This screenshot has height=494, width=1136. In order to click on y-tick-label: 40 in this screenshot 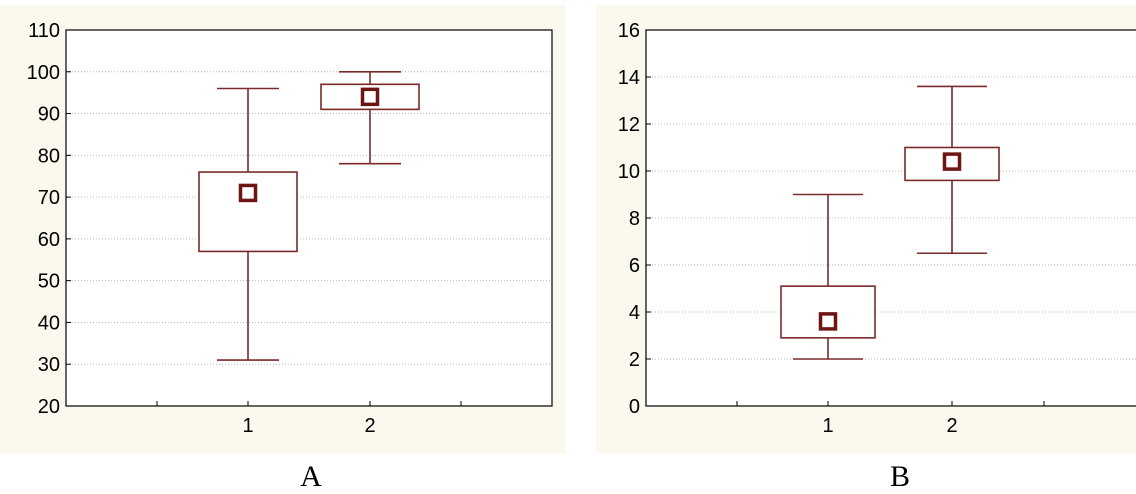, I will do `click(49, 323)`.